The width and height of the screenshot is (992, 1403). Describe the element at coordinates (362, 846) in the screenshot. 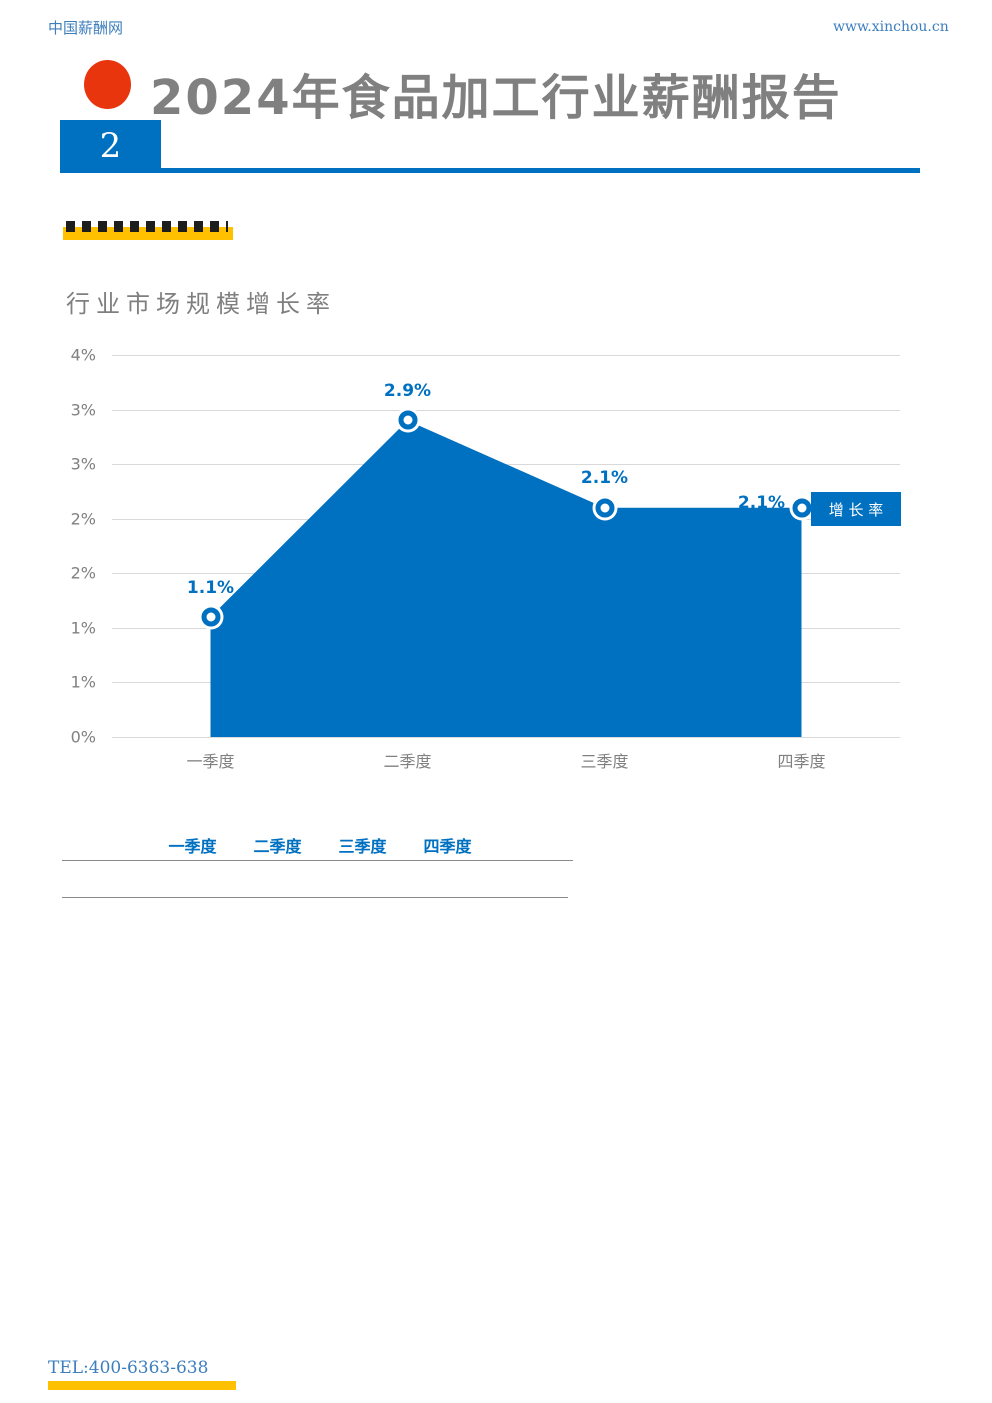

I see `table-header-cell: 三季度` at that location.